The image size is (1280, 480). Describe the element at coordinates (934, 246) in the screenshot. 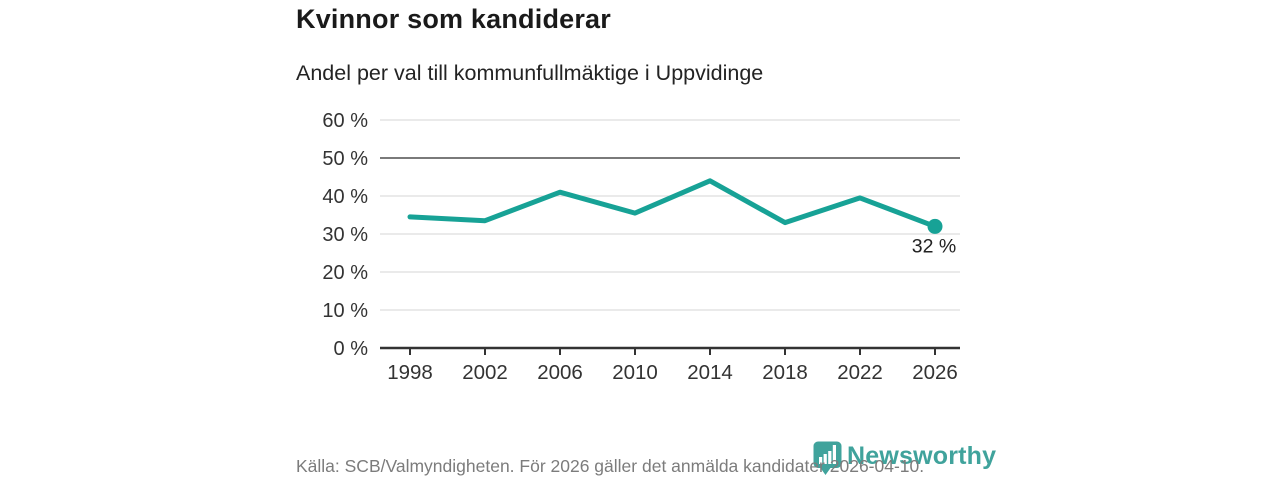

I see `value-label: 32 %` at that location.